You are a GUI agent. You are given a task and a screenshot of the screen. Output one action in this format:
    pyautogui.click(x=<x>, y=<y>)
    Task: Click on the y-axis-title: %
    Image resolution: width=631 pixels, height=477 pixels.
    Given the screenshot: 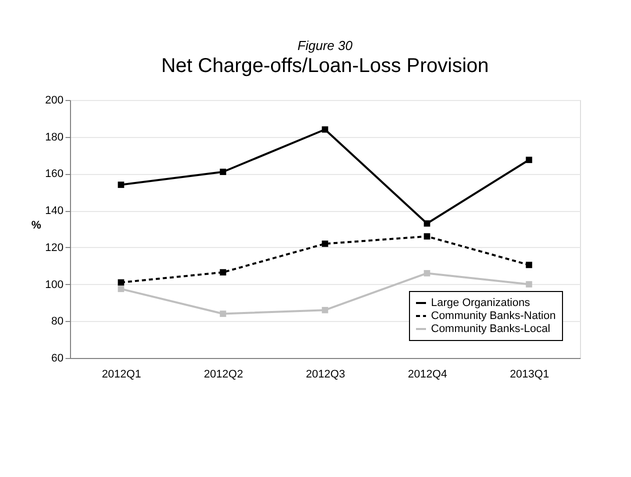 What is the action you would take?
    pyautogui.click(x=36, y=226)
    